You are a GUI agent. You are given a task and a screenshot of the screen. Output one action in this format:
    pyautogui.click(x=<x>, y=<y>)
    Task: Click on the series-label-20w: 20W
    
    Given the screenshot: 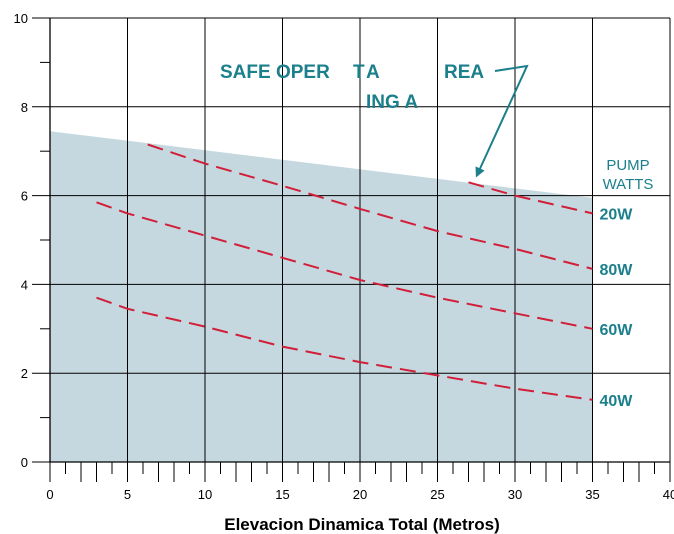 What is the action you would take?
    pyautogui.click(x=617, y=214)
    